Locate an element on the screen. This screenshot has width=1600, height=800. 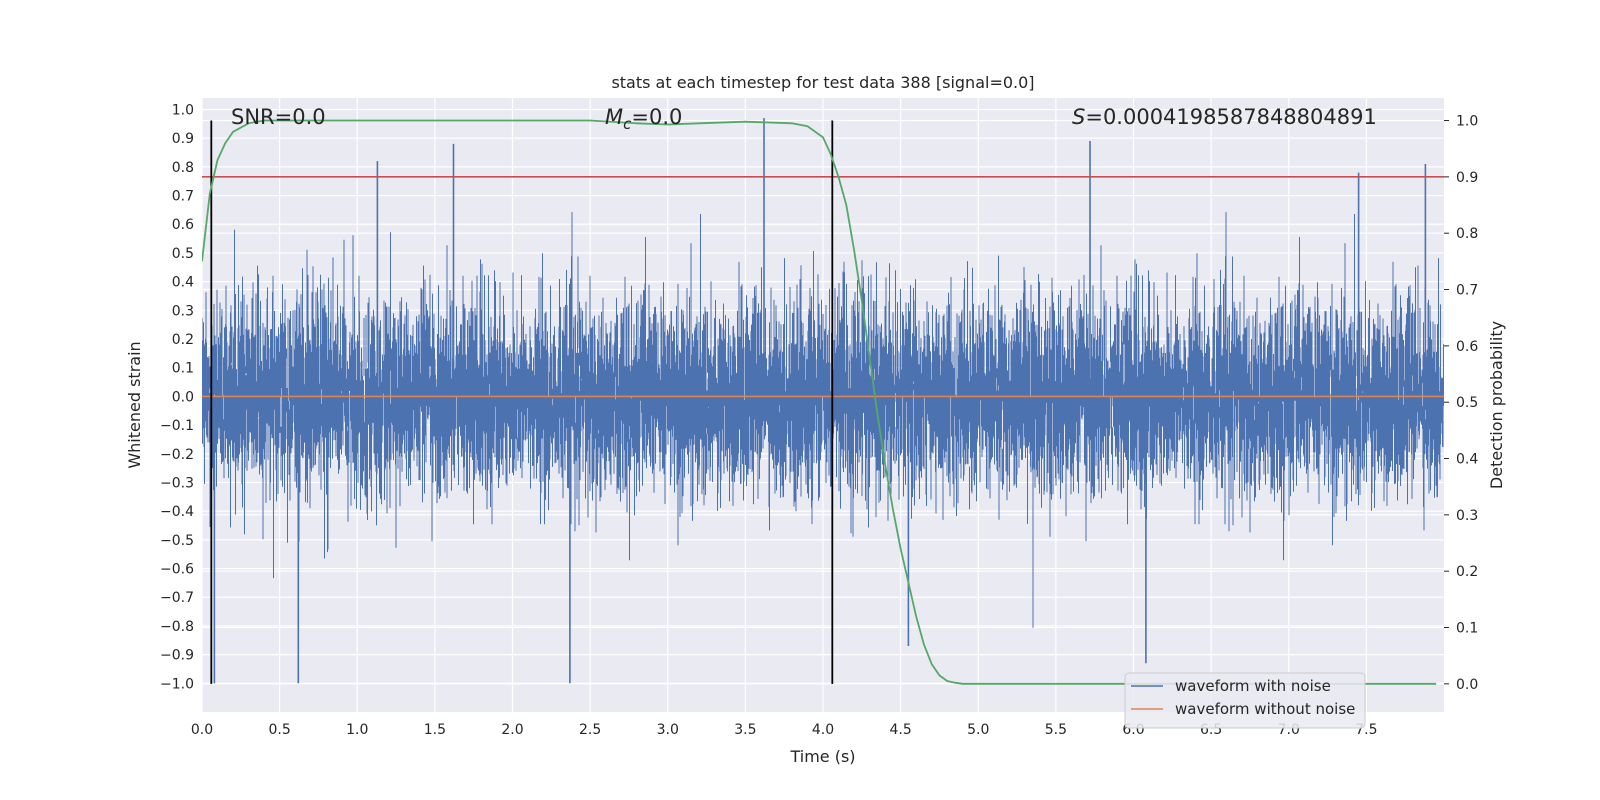
y-tick-label: 0.9 is located at coordinates (183, 139).